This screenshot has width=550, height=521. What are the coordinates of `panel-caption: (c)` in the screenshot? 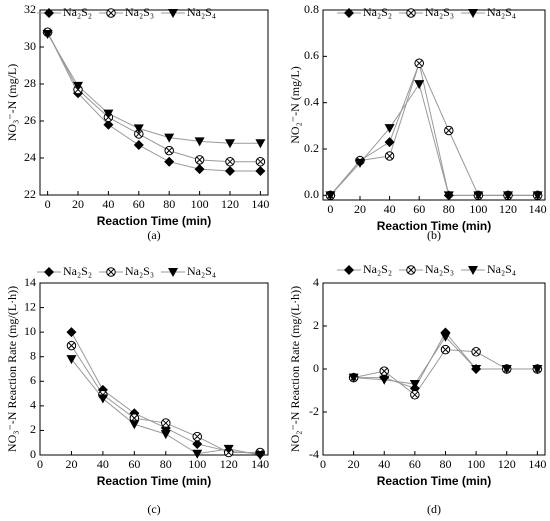 It's located at (153, 509).